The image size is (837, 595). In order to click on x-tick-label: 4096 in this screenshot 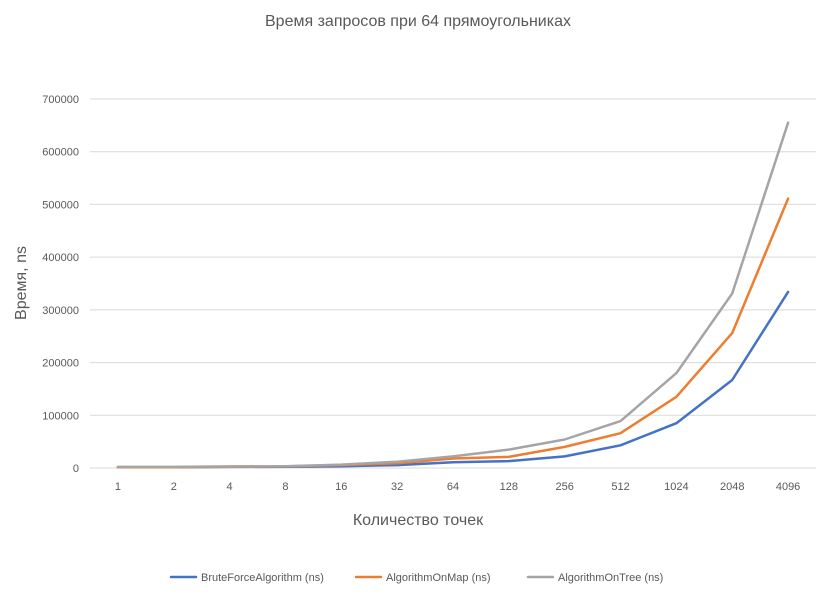, I will do `click(788, 487)`.